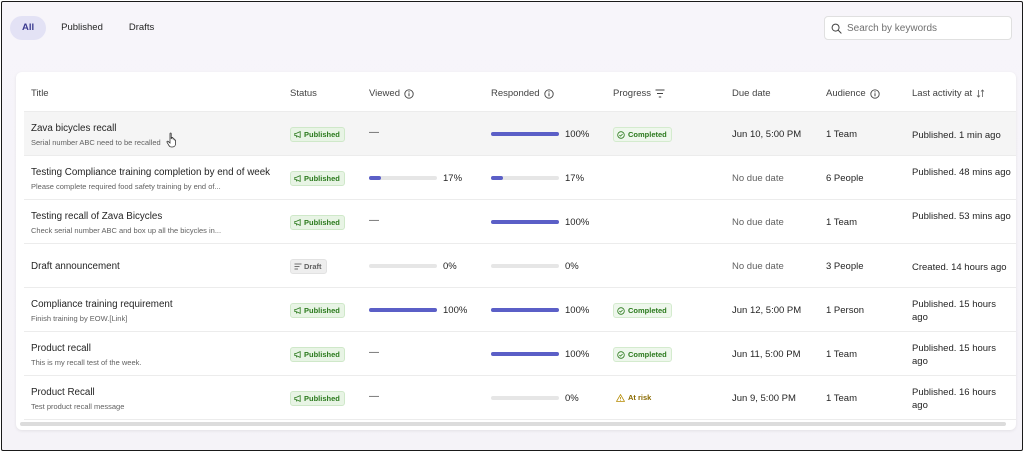 This screenshot has height=452, width=1024. I want to click on header-status: Status, so click(303, 93).